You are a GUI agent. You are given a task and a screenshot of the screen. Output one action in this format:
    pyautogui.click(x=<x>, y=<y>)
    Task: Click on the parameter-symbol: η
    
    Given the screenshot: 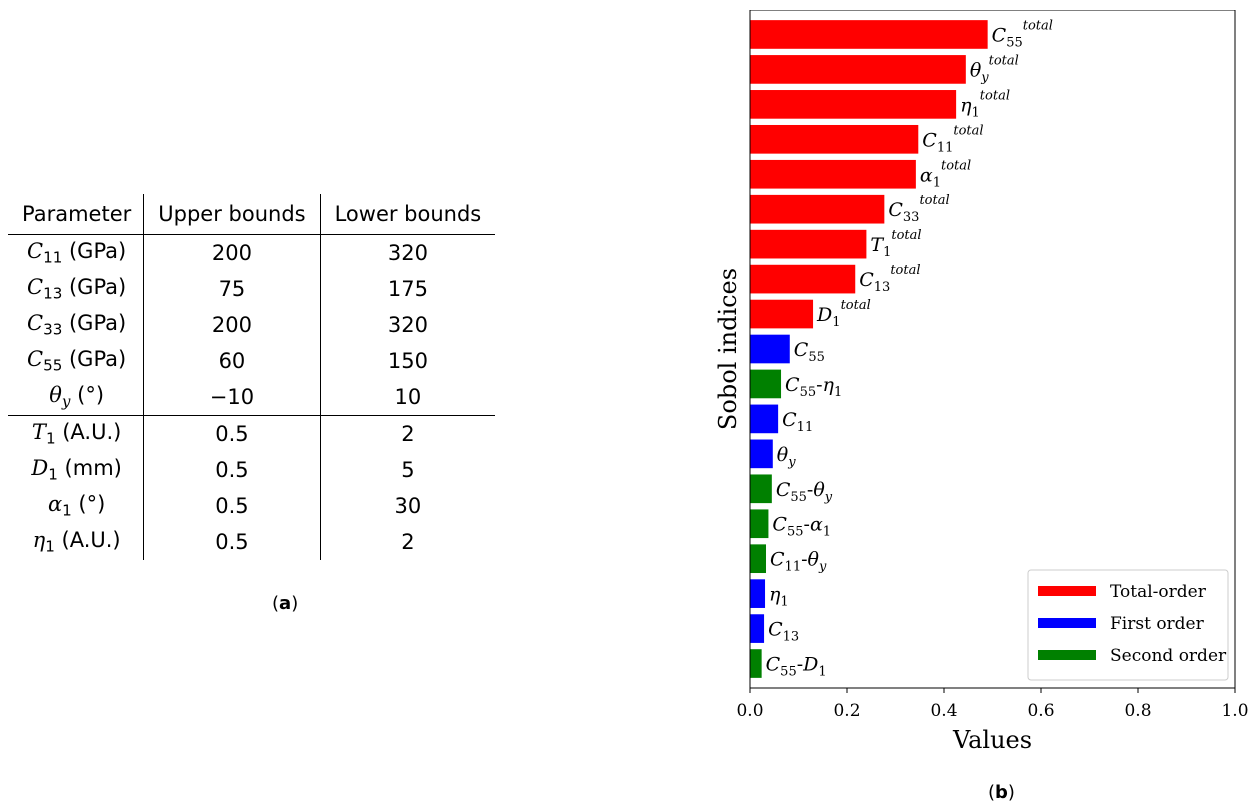 What is the action you would take?
    pyautogui.click(x=39, y=540)
    